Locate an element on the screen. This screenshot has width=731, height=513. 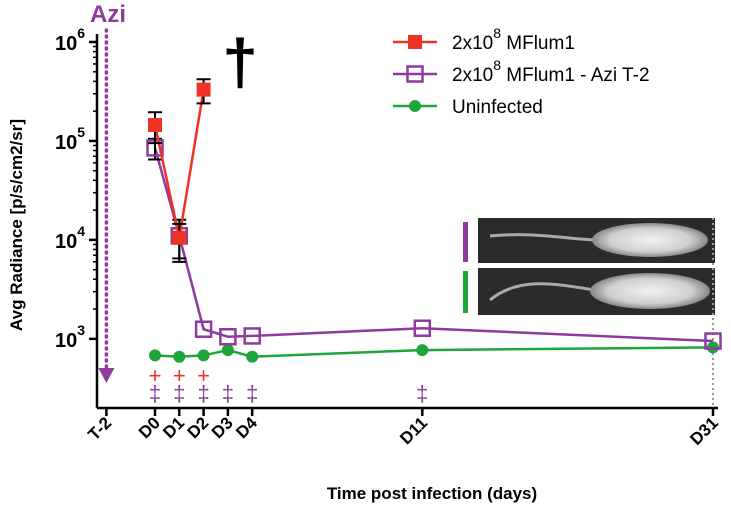
legend-label: Uninfected is located at coordinates (497, 107).